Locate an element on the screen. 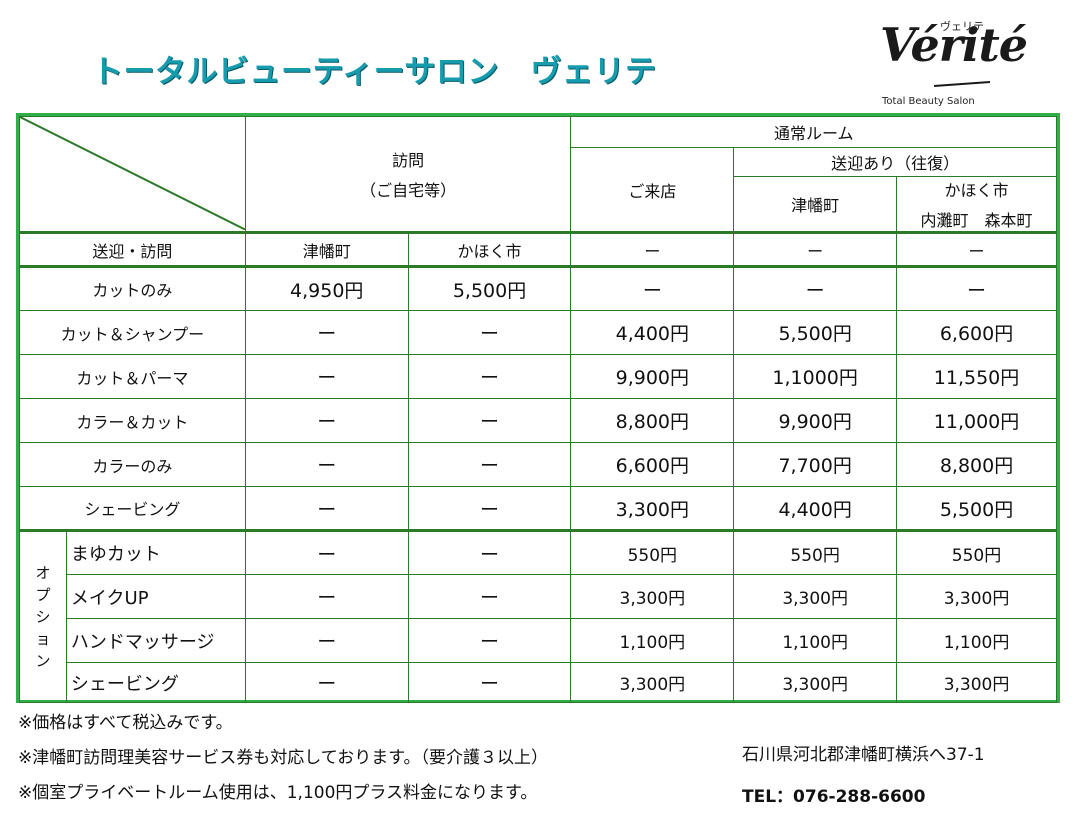 The width and height of the screenshot is (1085, 827). kahoku-label: かほく市 is located at coordinates (976, 190).